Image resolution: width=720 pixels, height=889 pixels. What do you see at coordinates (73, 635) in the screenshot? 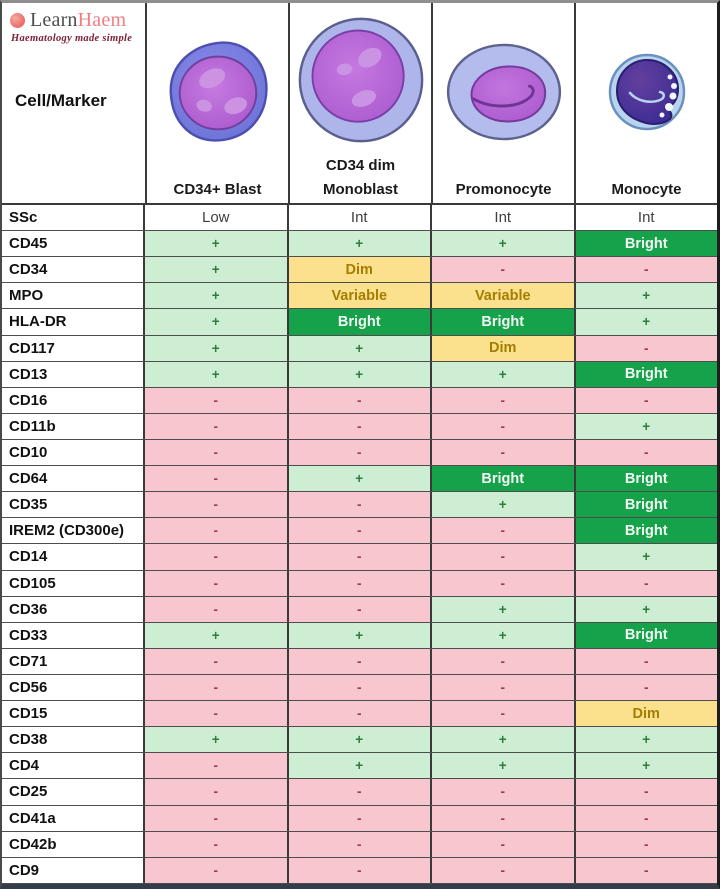
I see `marker-name: CD33` at bounding box center [73, 635].